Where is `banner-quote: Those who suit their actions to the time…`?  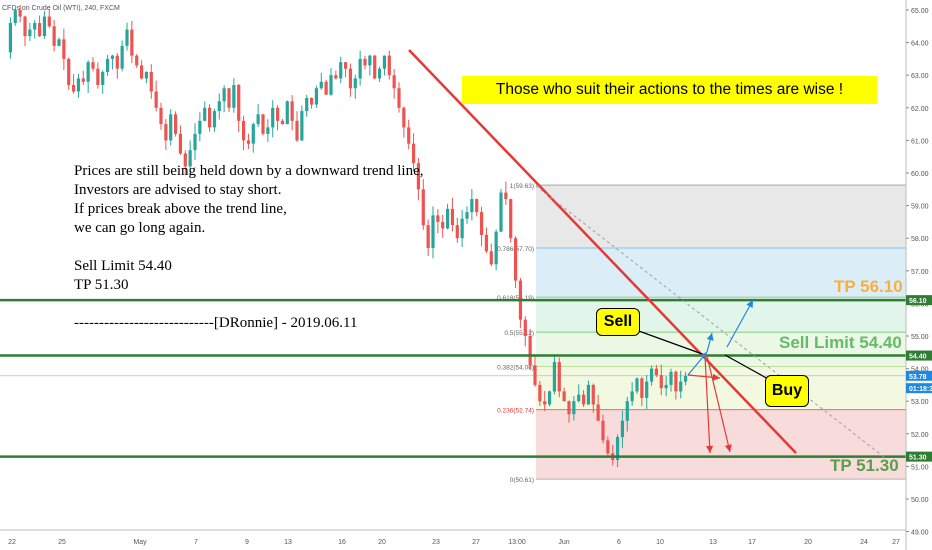
banner-quote: Those who suit their actions to the time… is located at coordinates (669, 90).